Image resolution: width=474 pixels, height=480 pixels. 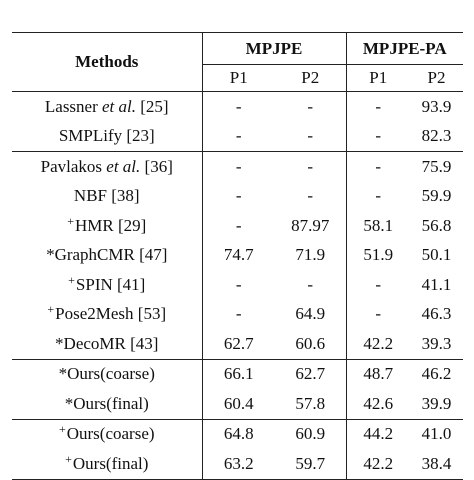 I want to click on value-cell: 41.1, so click(x=436, y=284).